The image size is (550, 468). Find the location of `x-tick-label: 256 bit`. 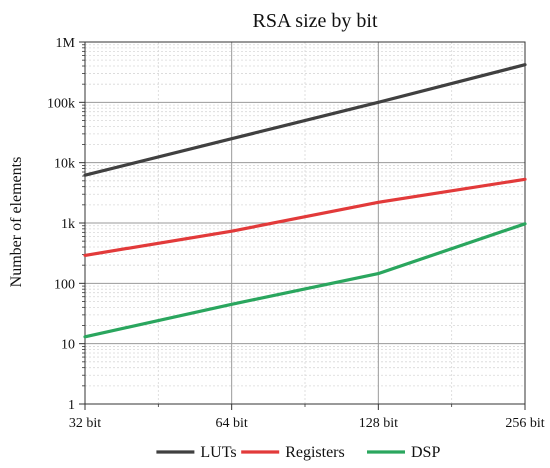

x-tick-label: 256 bit is located at coordinates (524, 423).